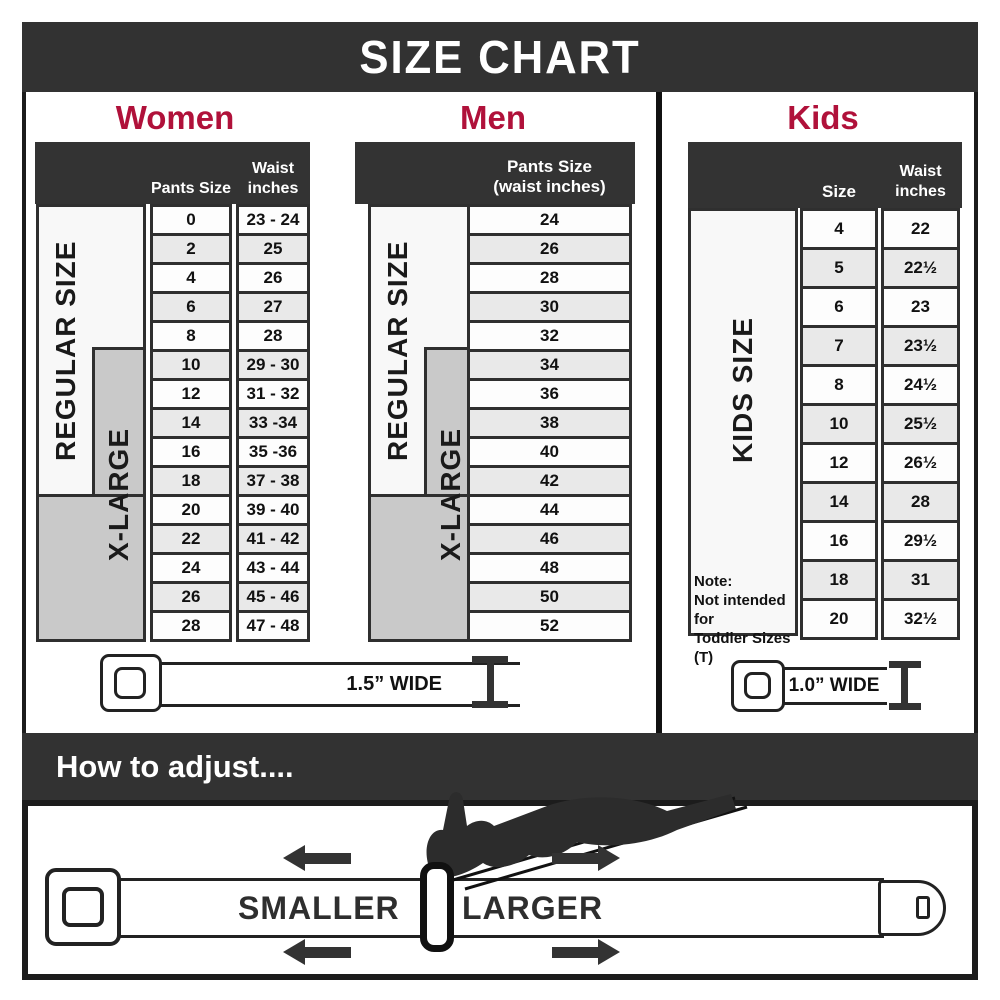 This screenshot has height=1000, width=1000. What do you see at coordinates (839, 619) in the screenshot?
I see `table-cell: 20` at bounding box center [839, 619].